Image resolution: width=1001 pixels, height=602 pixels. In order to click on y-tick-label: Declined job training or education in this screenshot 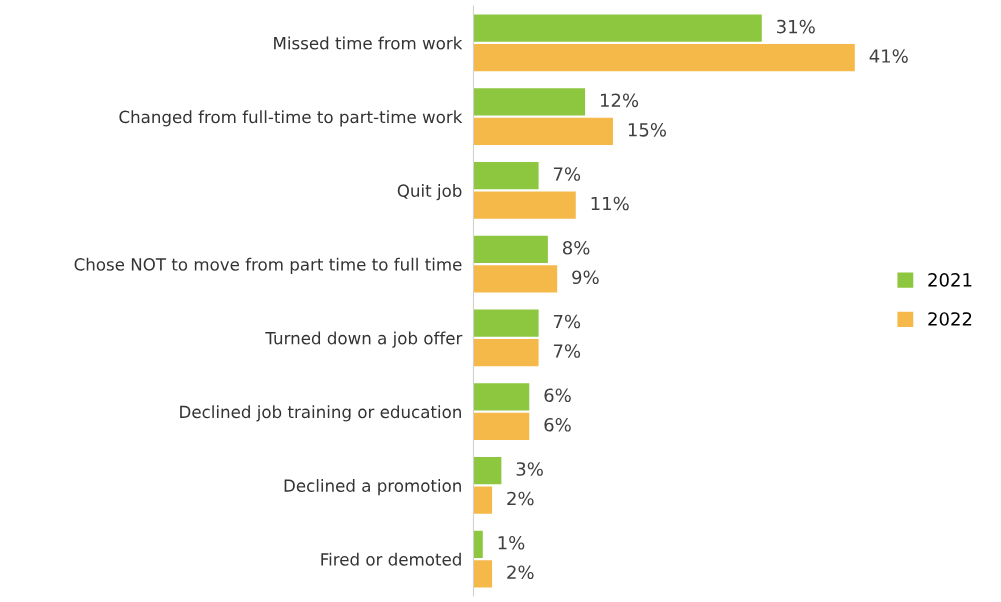, I will do `click(320, 413)`.